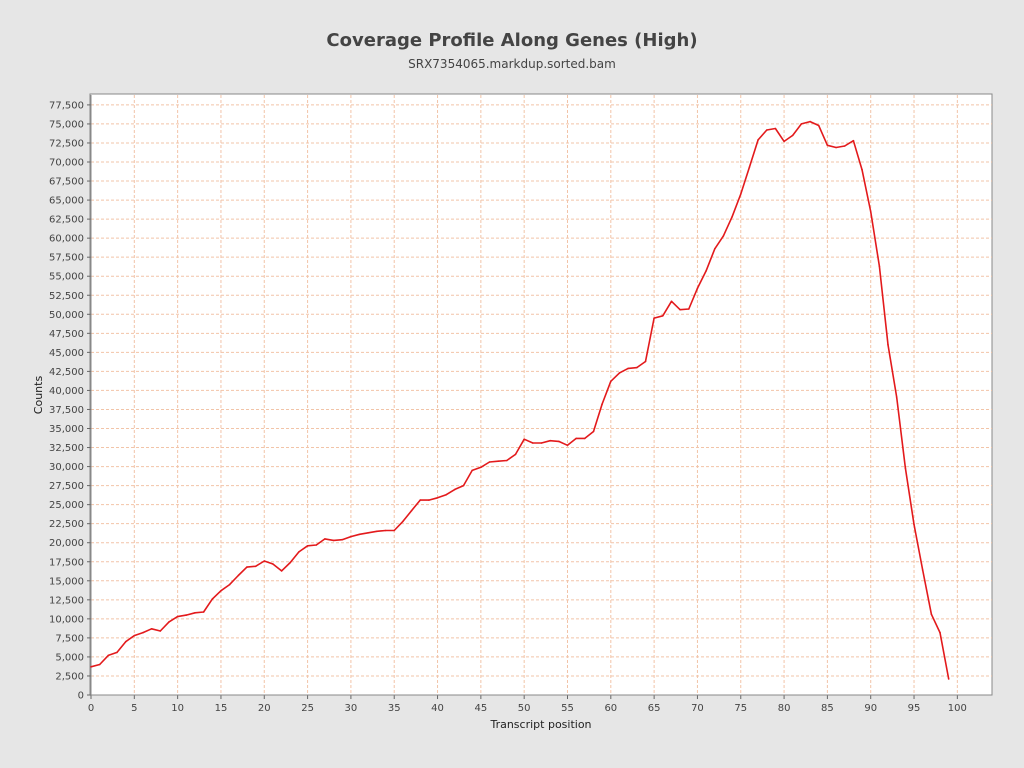 The image size is (1024, 768). I want to click on chart-subtitle: SRX7354065.markdup.sorted.bam, so click(512, 64).